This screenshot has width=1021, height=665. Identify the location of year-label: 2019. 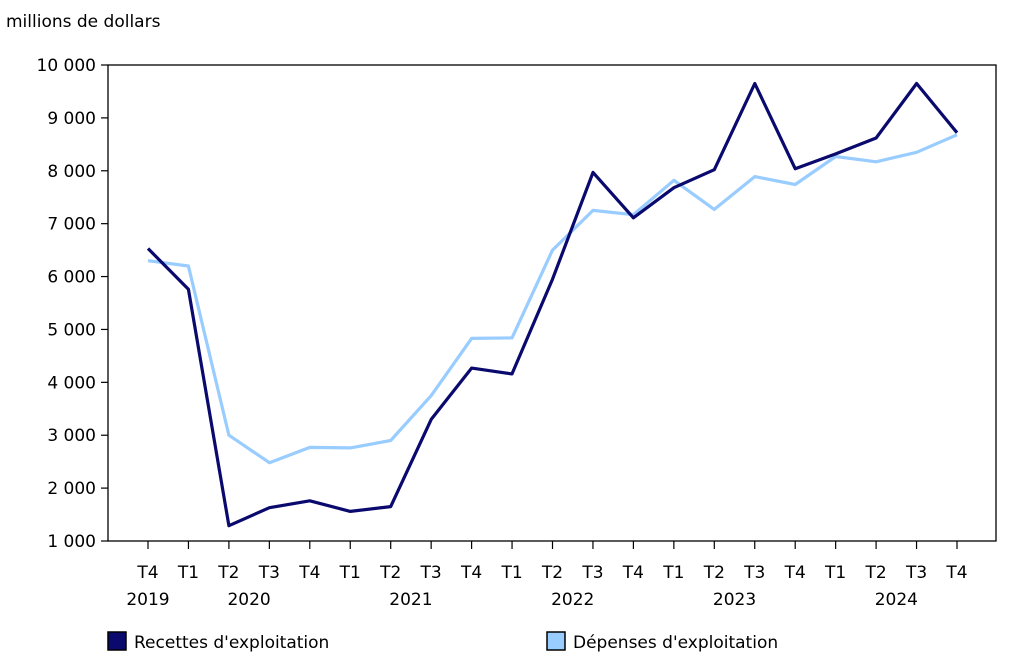
(147, 600).